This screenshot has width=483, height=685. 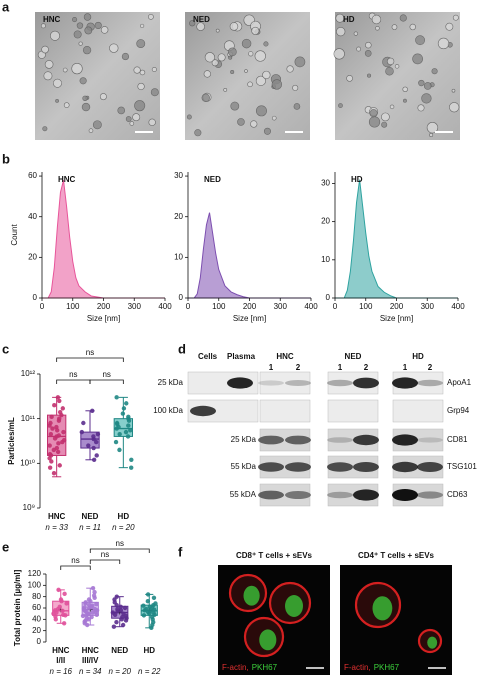 What do you see at coordinates (356, 667) in the screenshot?
I see `stain-red: F-actin` at bounding box center [356, 667].